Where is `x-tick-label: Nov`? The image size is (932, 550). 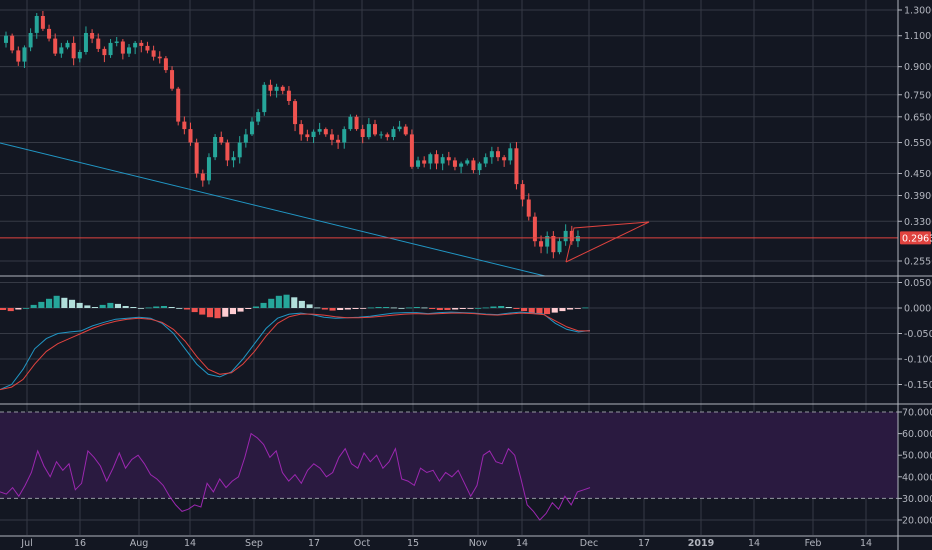
x-tick-label: Nov is located at coordinates (478, 543).